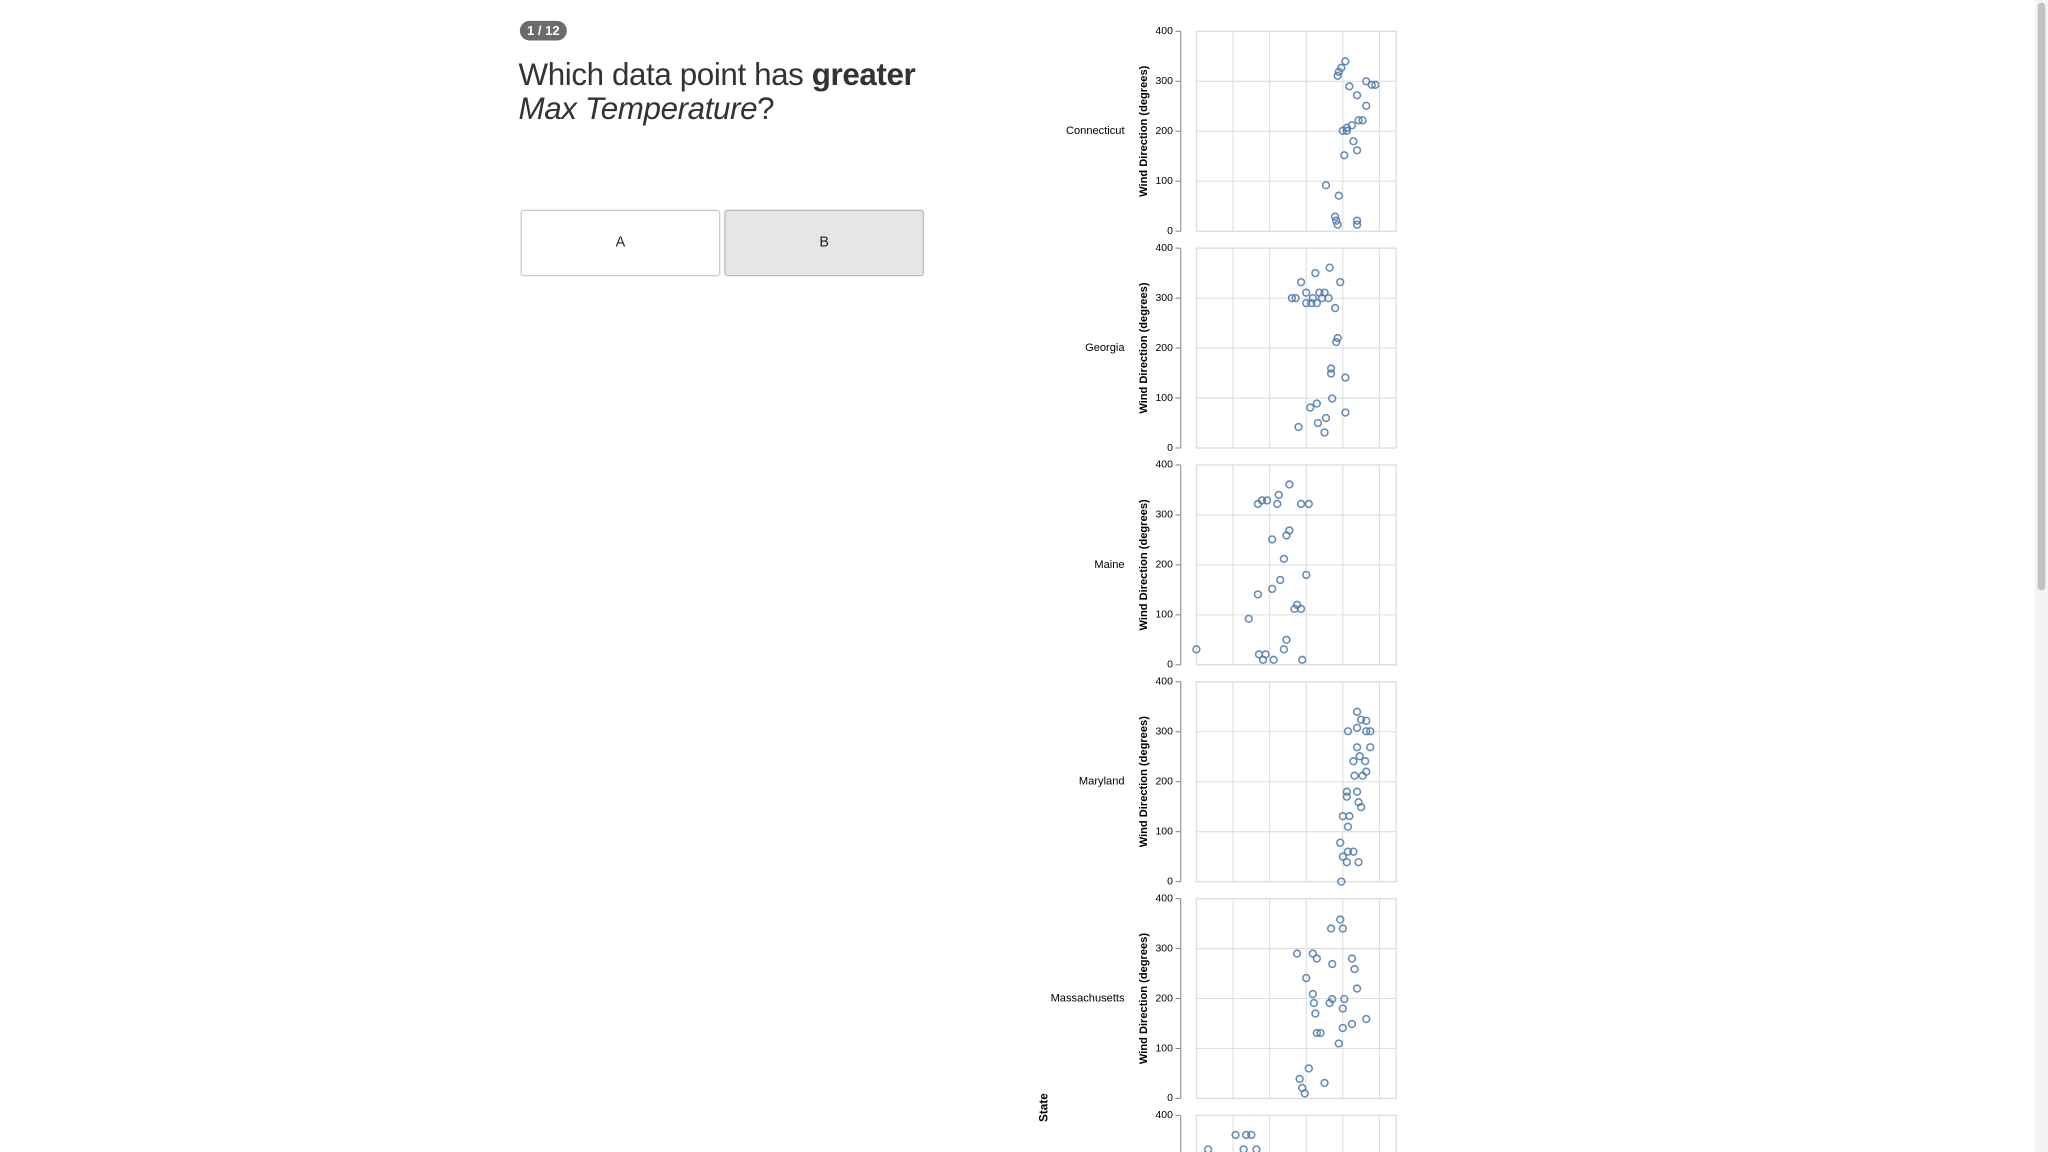  I want to click on question-text: ?, so click(766, 109).